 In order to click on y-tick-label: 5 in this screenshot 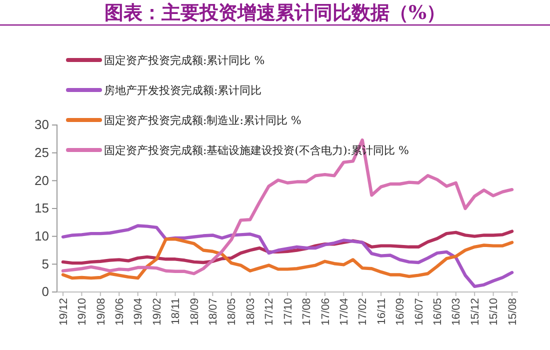, I will do `click(45, 264)`.